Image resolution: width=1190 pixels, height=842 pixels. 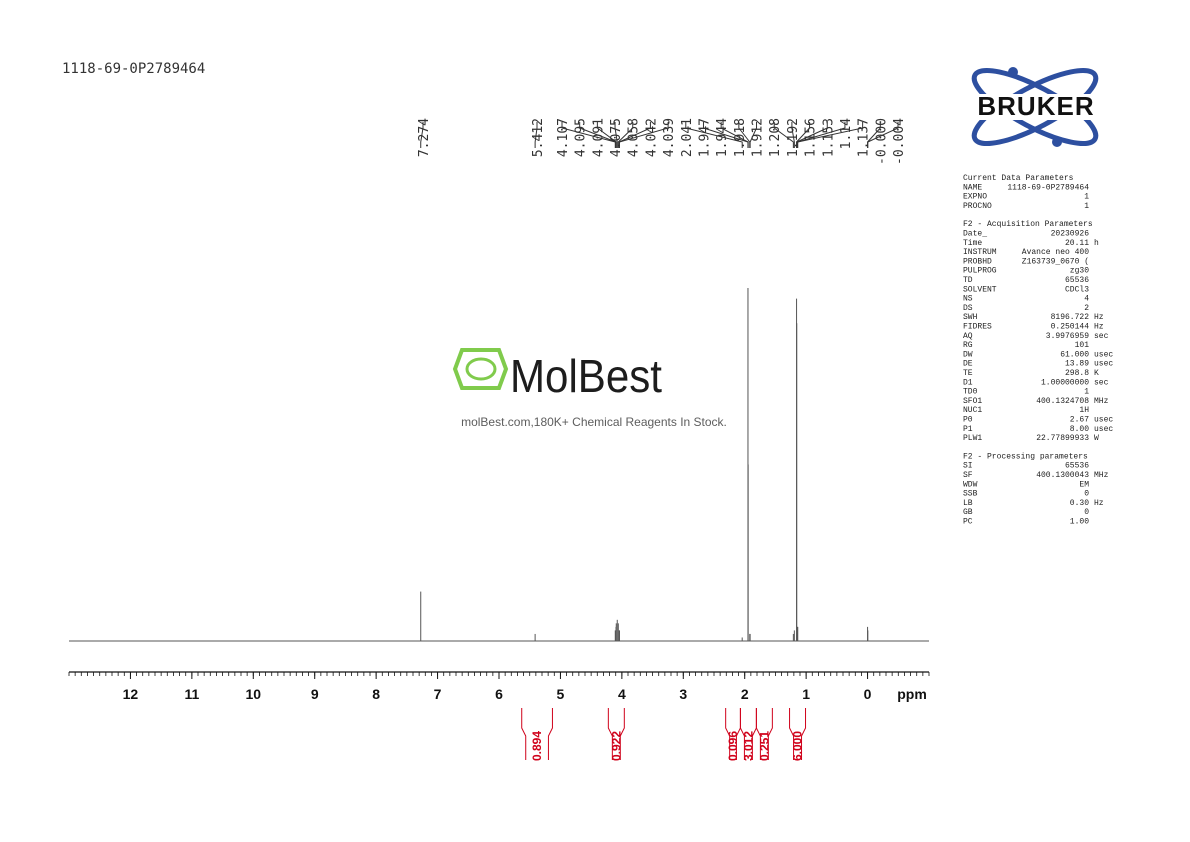 I want to click on logo-band, so click(x=1036, y=107).